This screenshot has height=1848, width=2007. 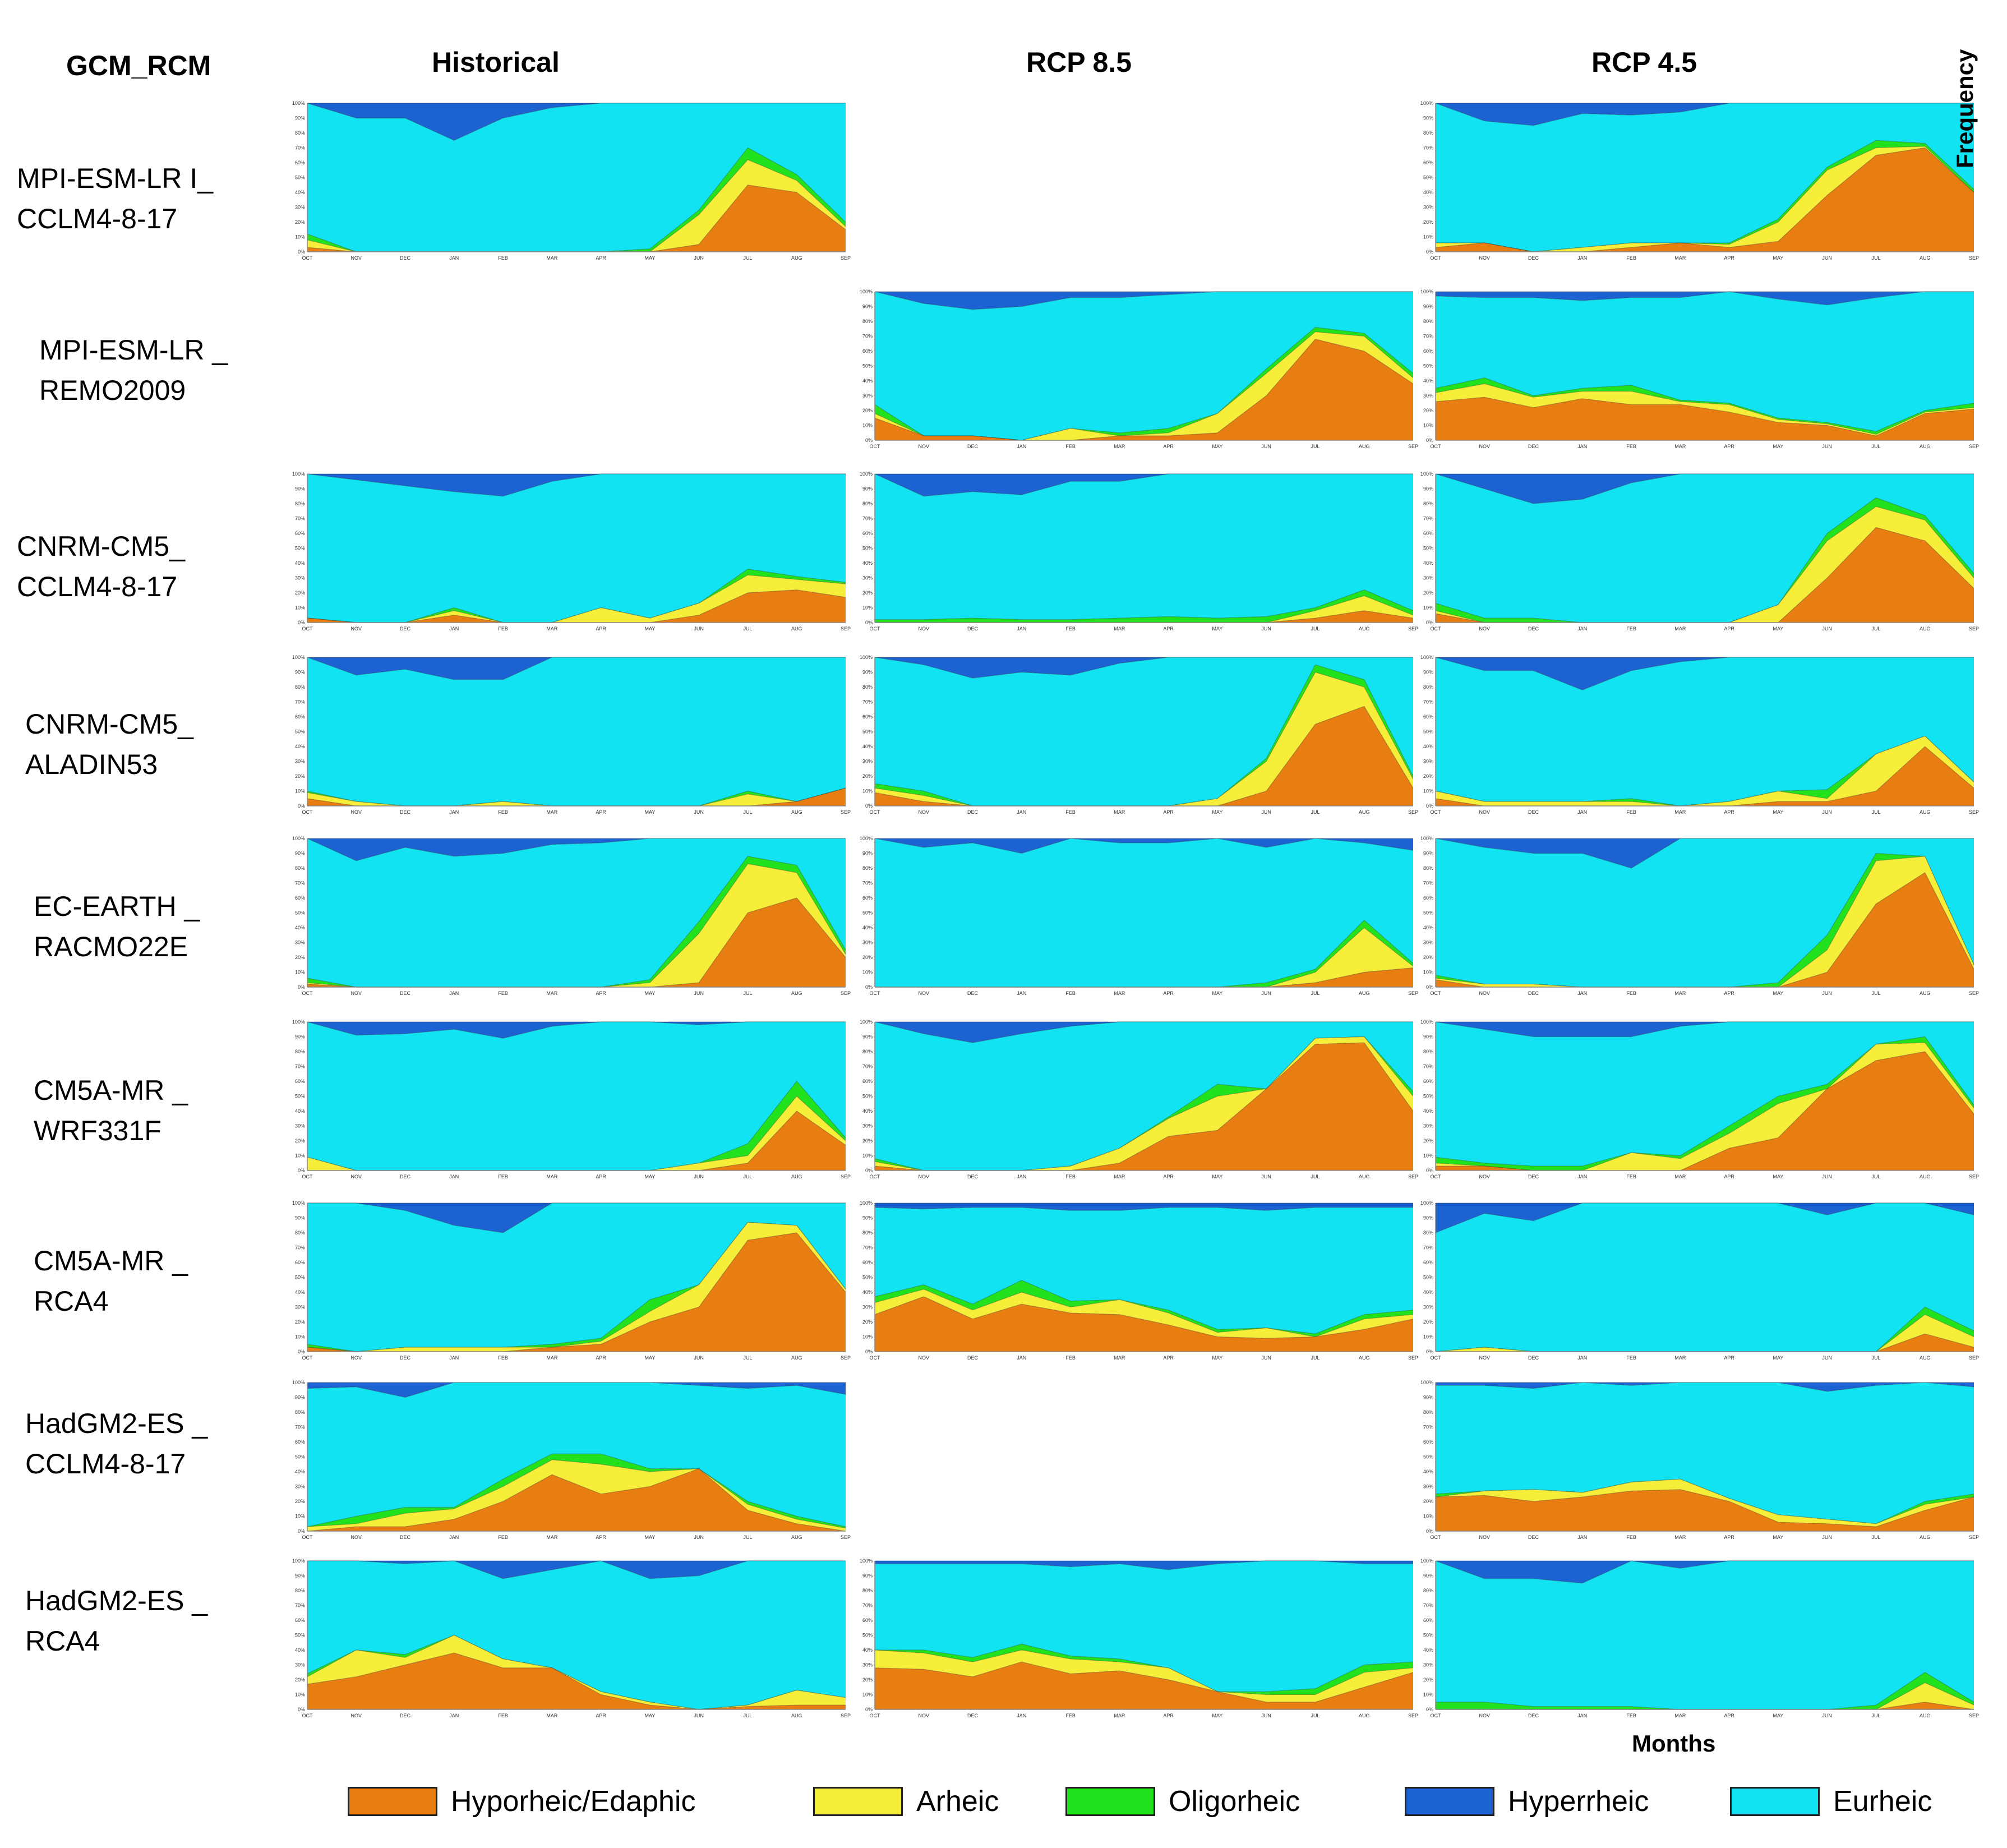 I want to click on row-label-line: EC-EARTH _, so click(x=117, y=906).